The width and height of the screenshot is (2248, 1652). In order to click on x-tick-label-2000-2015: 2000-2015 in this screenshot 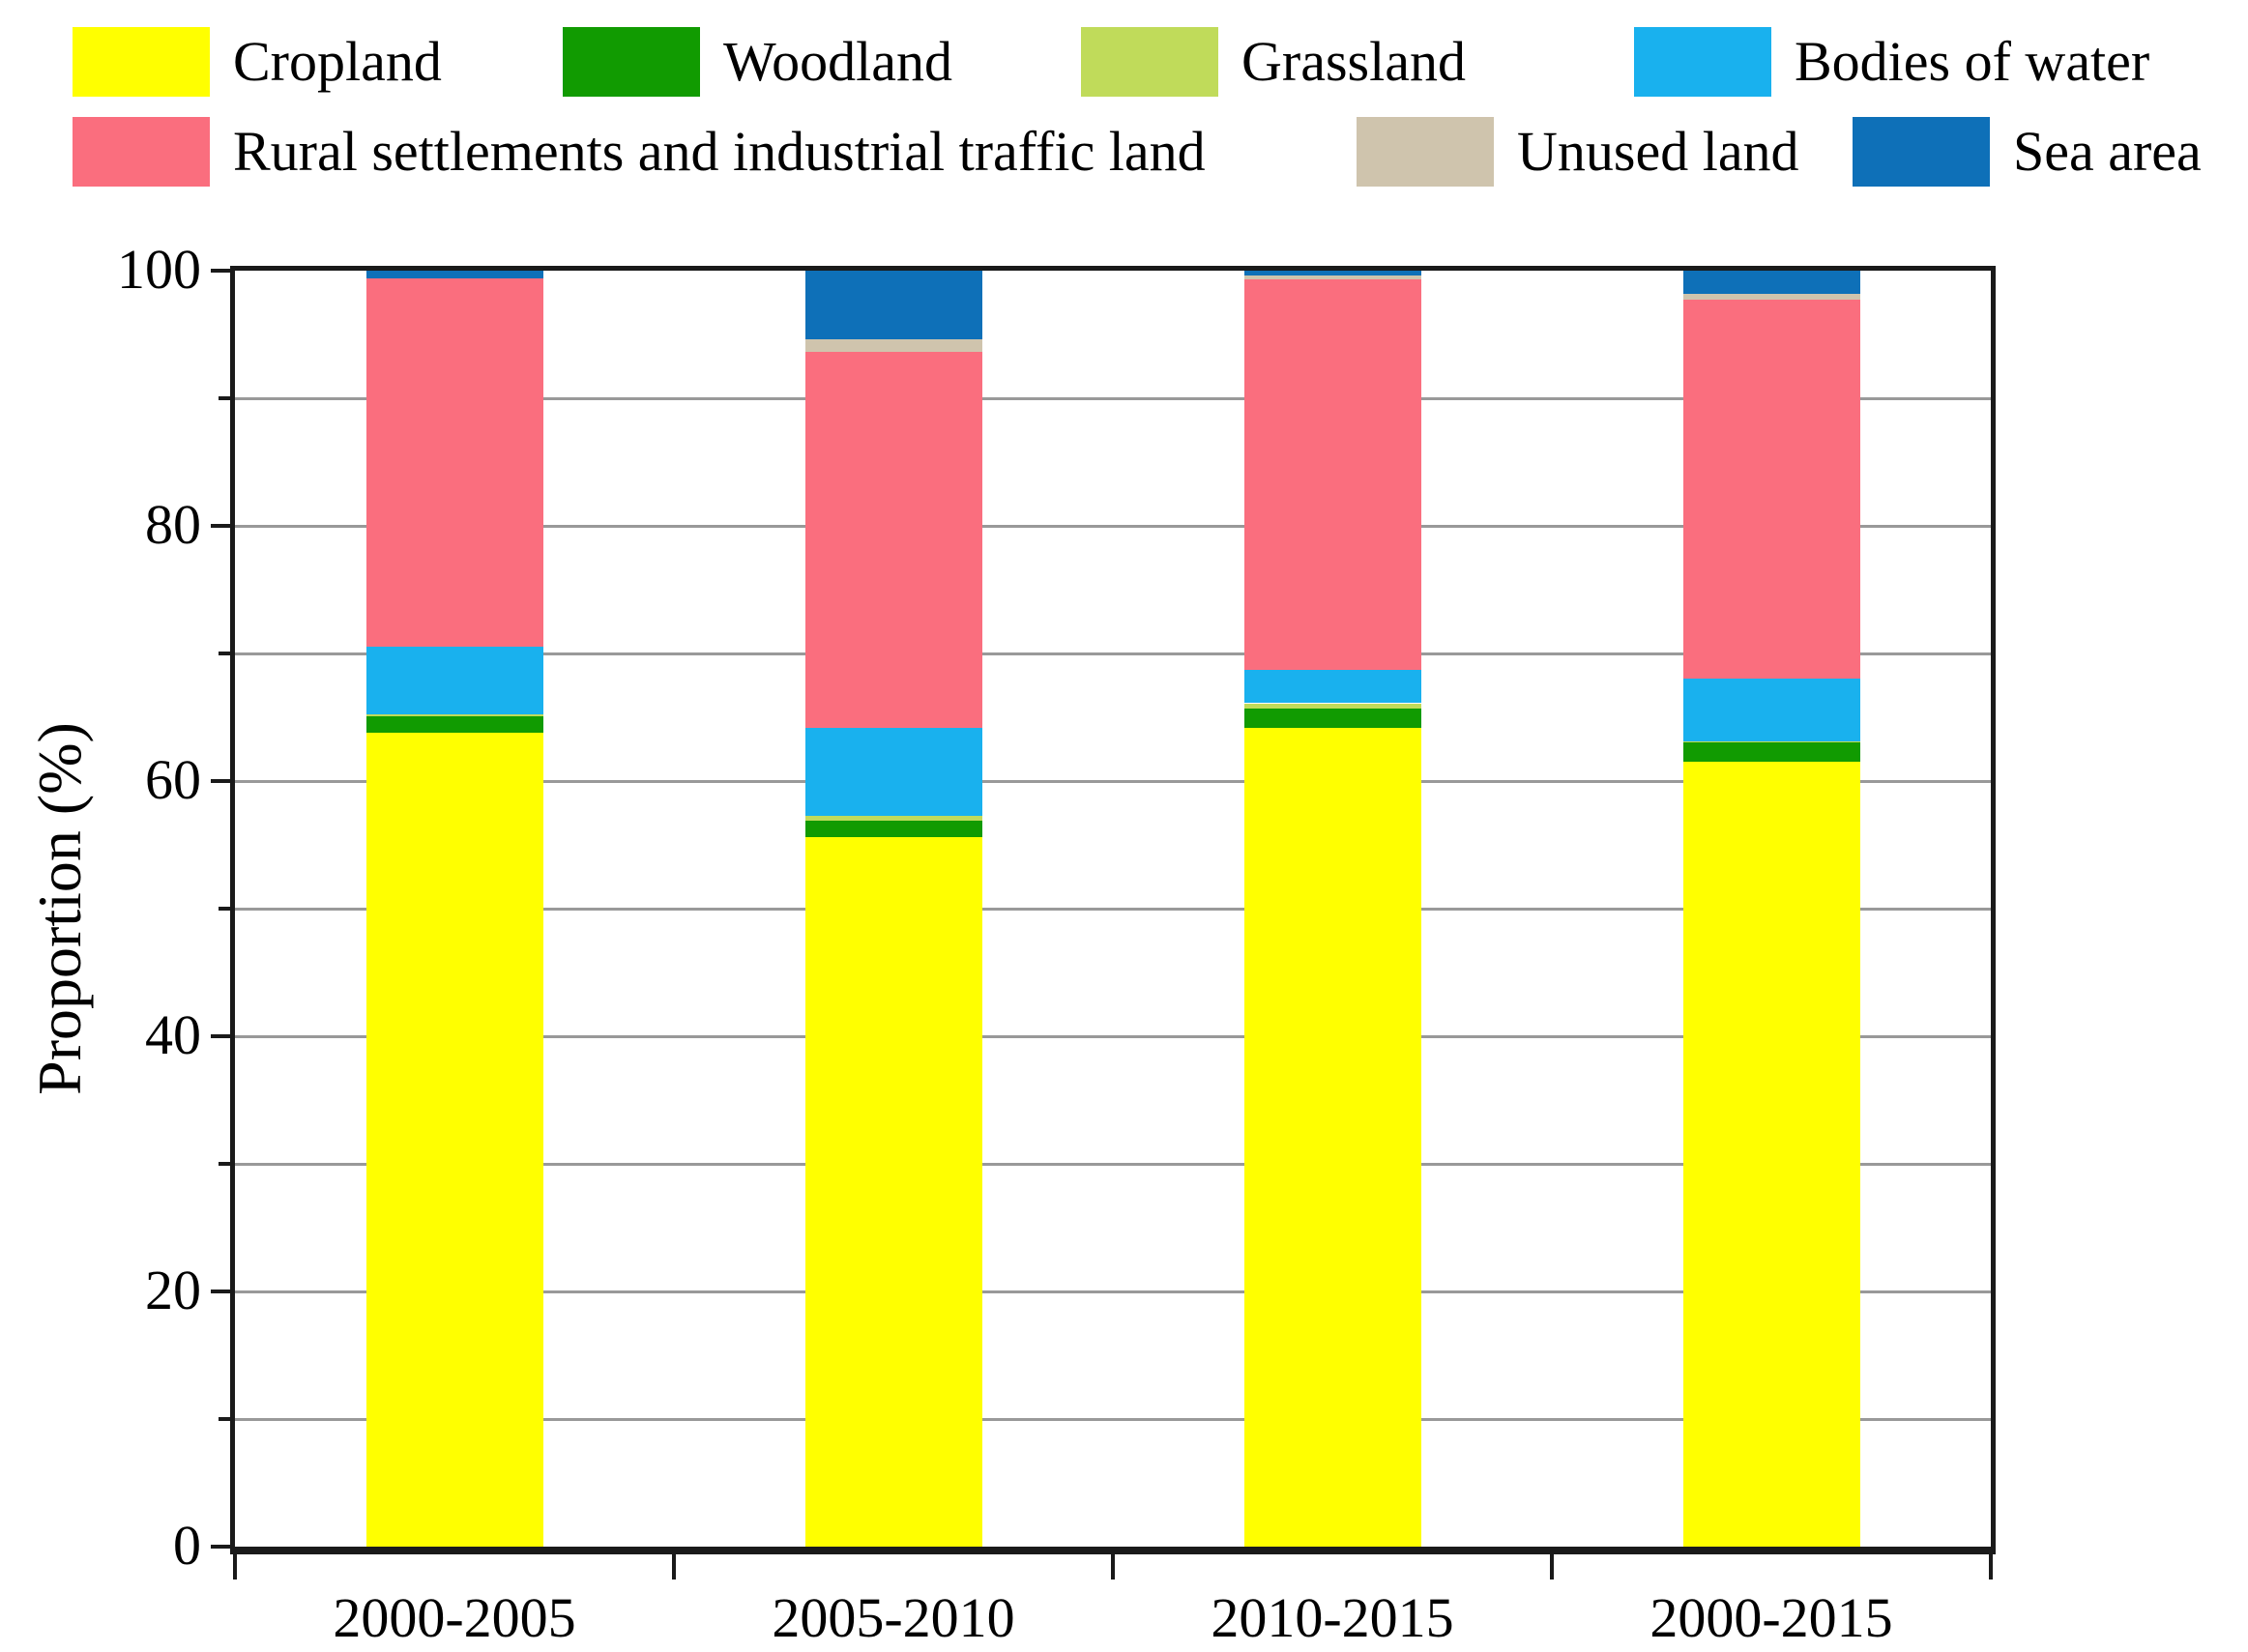, I will do `click(1771, 1617)`.